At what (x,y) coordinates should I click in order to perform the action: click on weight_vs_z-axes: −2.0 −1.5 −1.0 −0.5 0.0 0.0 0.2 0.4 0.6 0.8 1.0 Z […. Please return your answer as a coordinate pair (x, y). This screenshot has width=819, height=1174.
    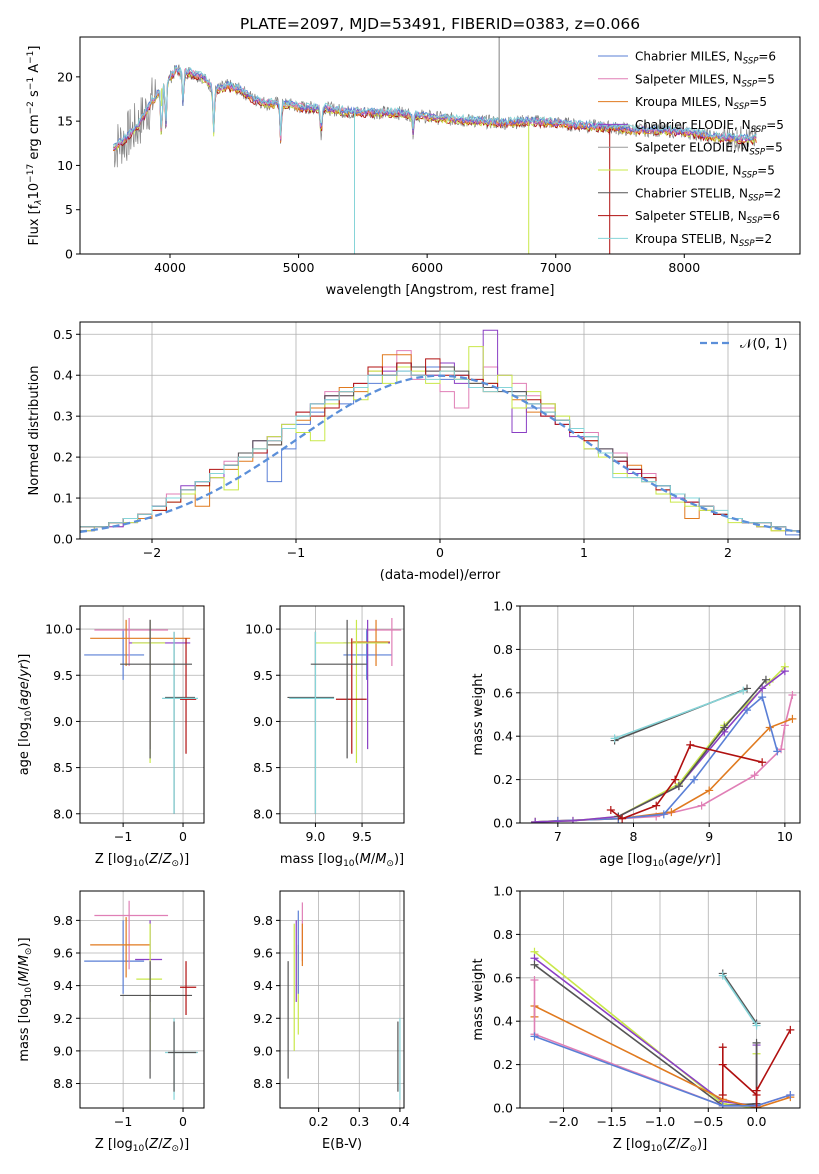
    Looking at the image, I should click on (635, 1019).